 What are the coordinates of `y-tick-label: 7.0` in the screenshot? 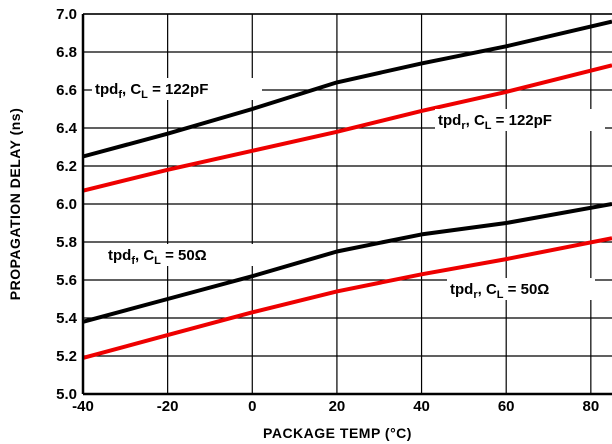 It's located at (66, 14).